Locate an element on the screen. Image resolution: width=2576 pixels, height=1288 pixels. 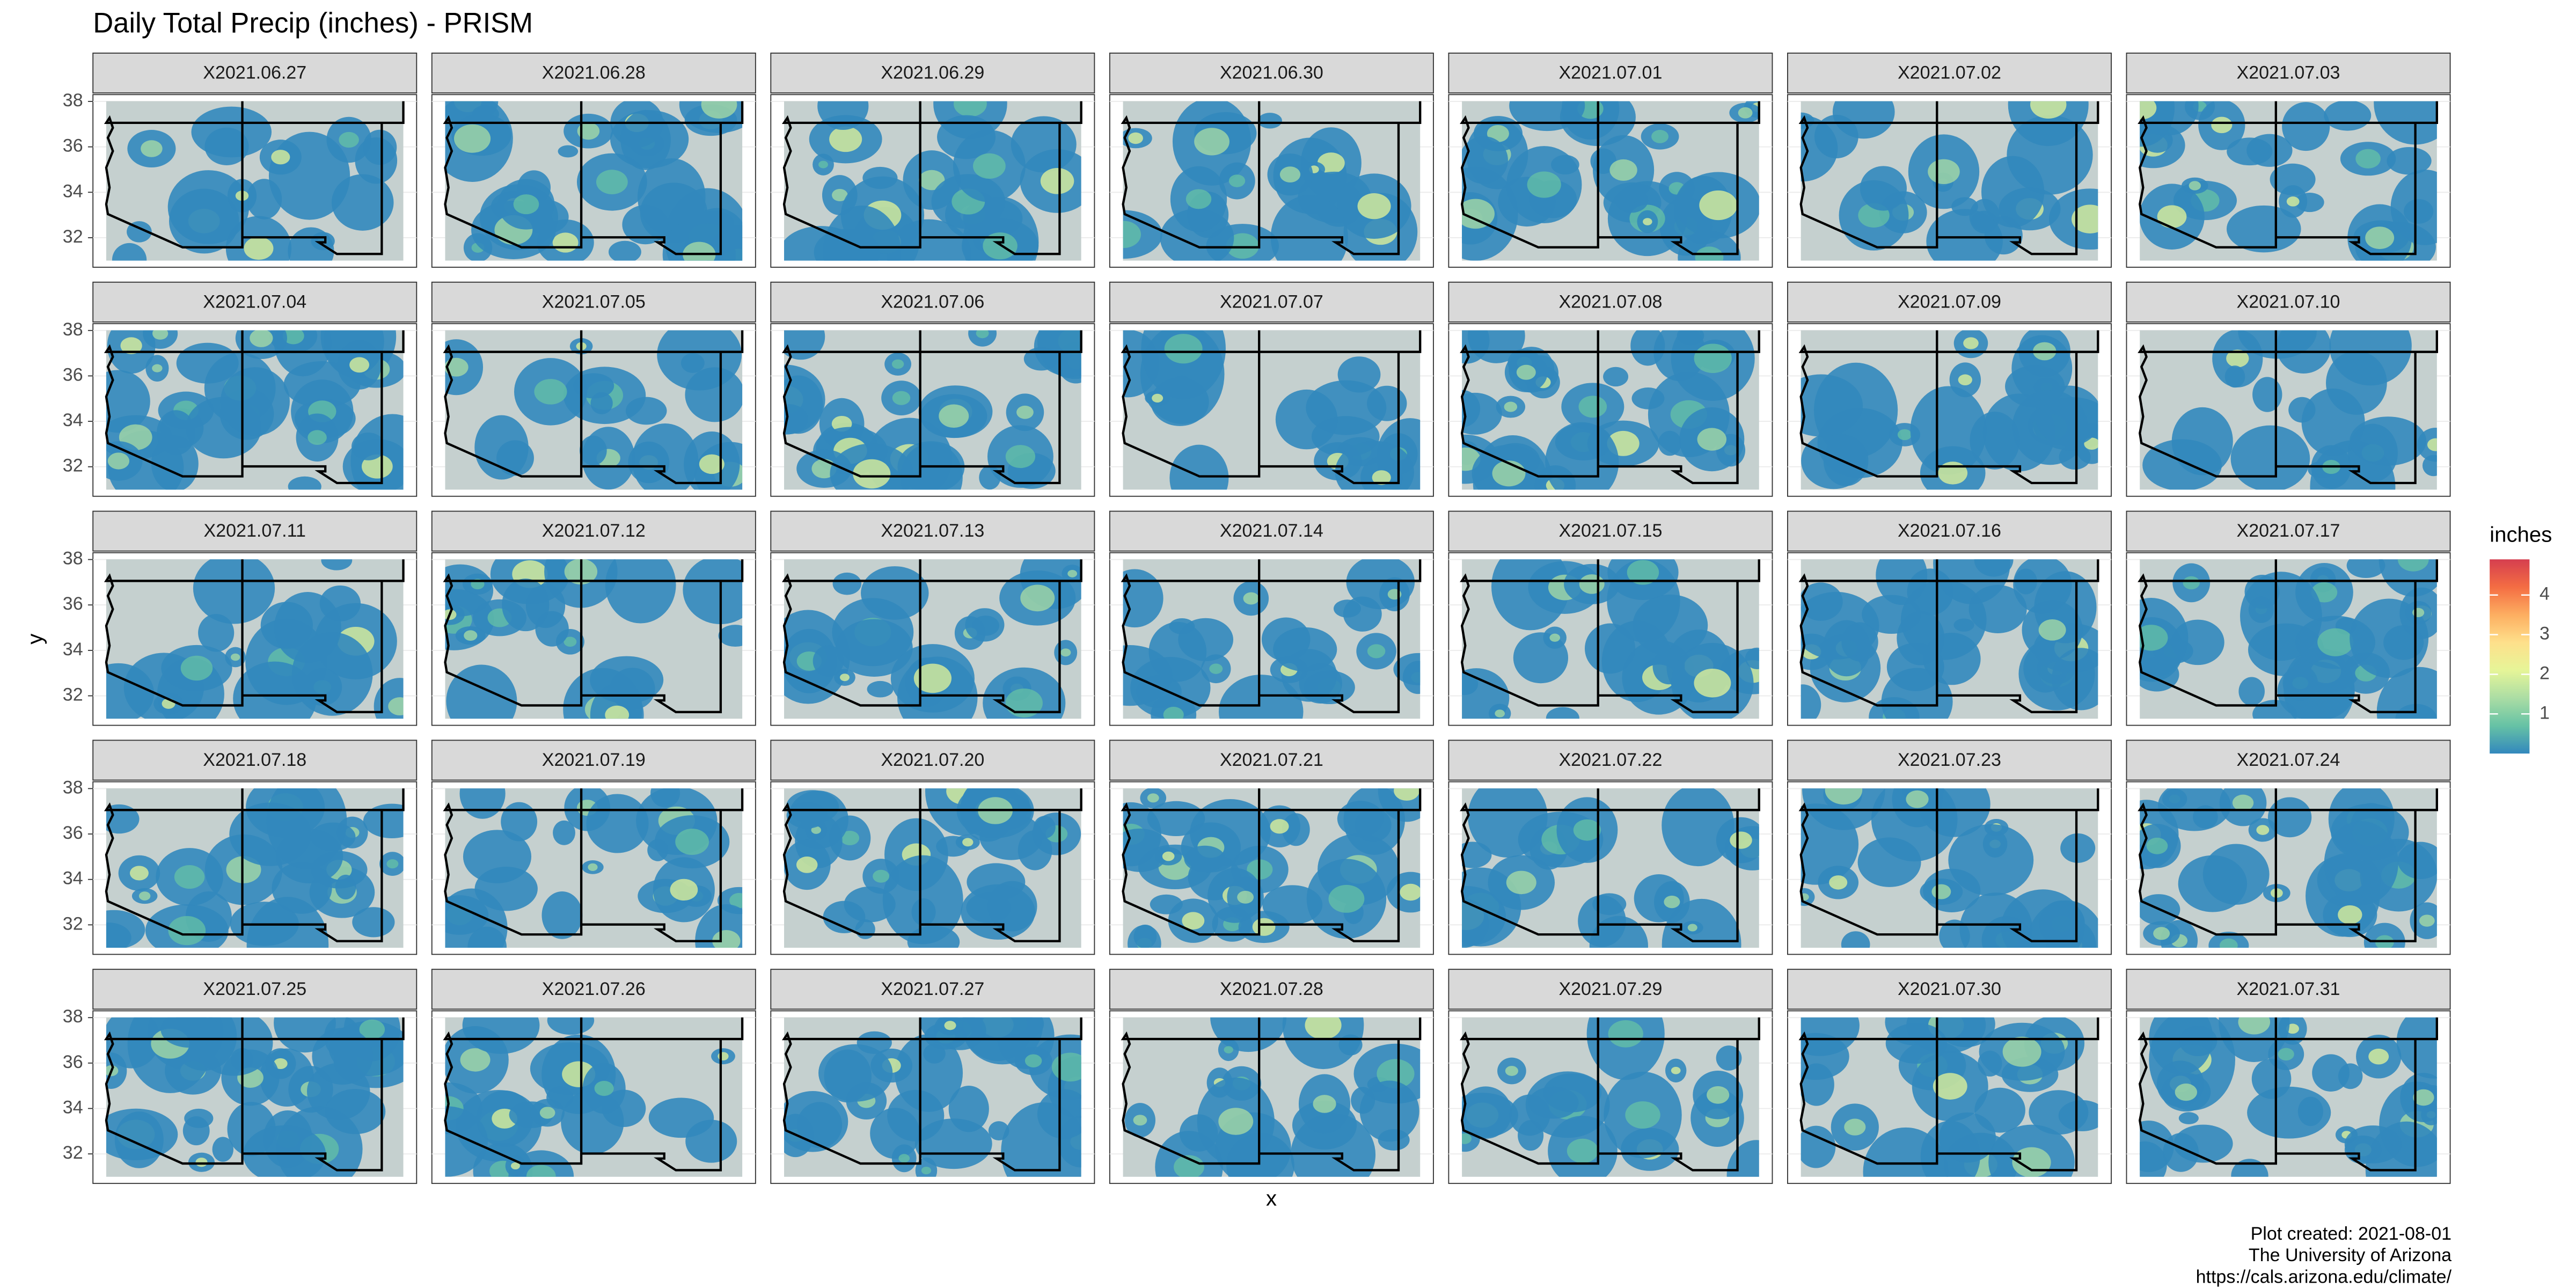
facet: X2021.07.29 is located at coordinates (1610, 1076).